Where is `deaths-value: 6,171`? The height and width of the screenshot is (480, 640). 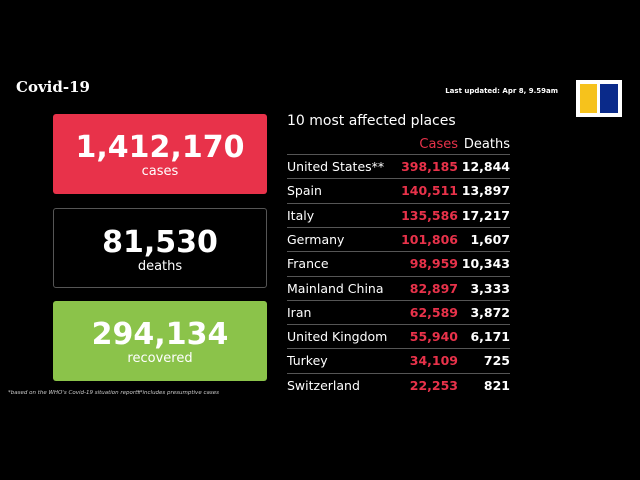
deaths-value: 6,171 is located at coordinates (490, 337).